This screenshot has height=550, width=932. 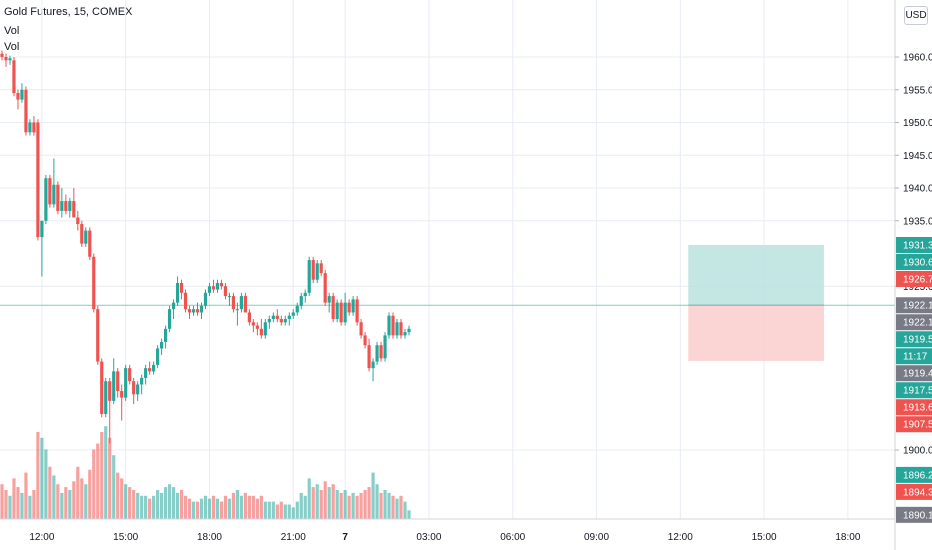 I want to click on y-tick-label: 1945.0, so click(x=917, y=156).